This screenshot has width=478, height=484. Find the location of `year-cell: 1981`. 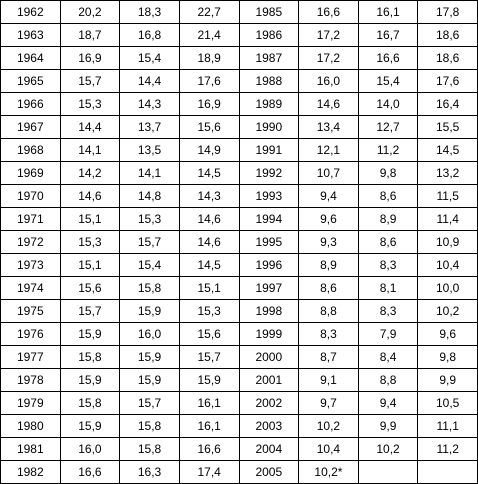

year-cell: 1981 is located at coordinates (31, 449).